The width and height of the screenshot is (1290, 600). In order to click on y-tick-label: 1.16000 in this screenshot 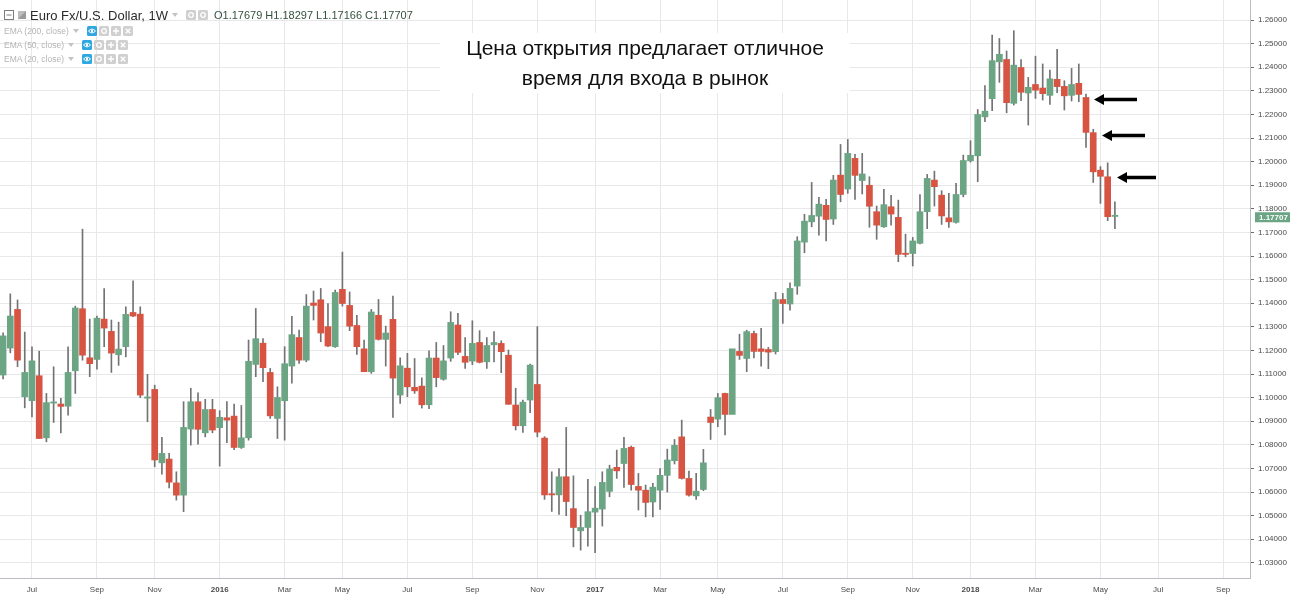, I will do `click(1273, 256)`.